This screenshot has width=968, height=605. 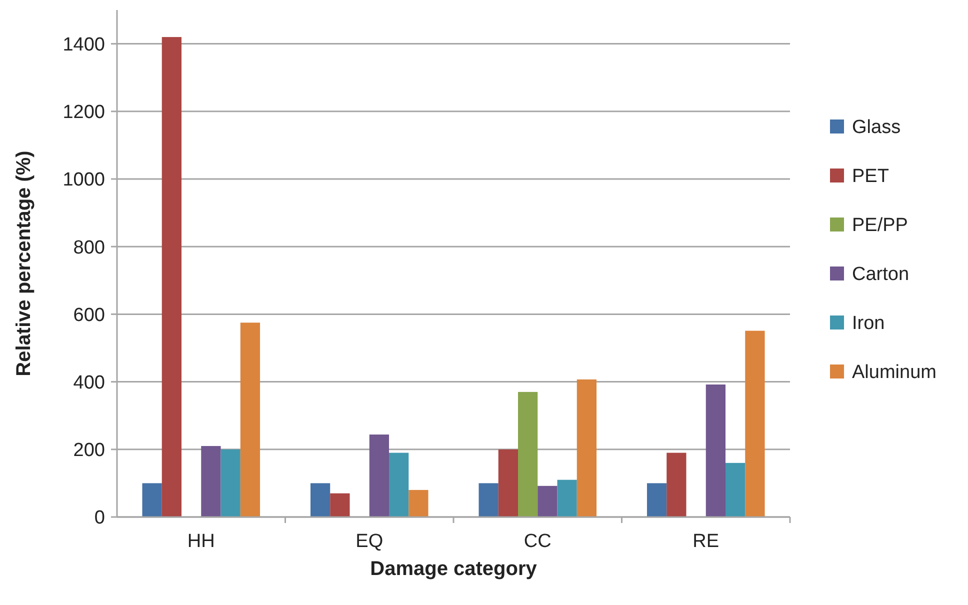 I want to click on y-tick-label: 600, so click(x=89, y=315).